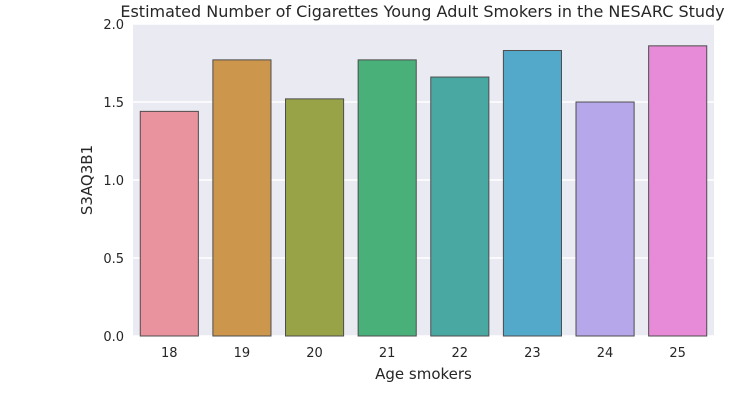 Image resolution: width=747 pixels, height=400 pixels. I want to click on y-tick-label: 1.0, so click(113, 181).